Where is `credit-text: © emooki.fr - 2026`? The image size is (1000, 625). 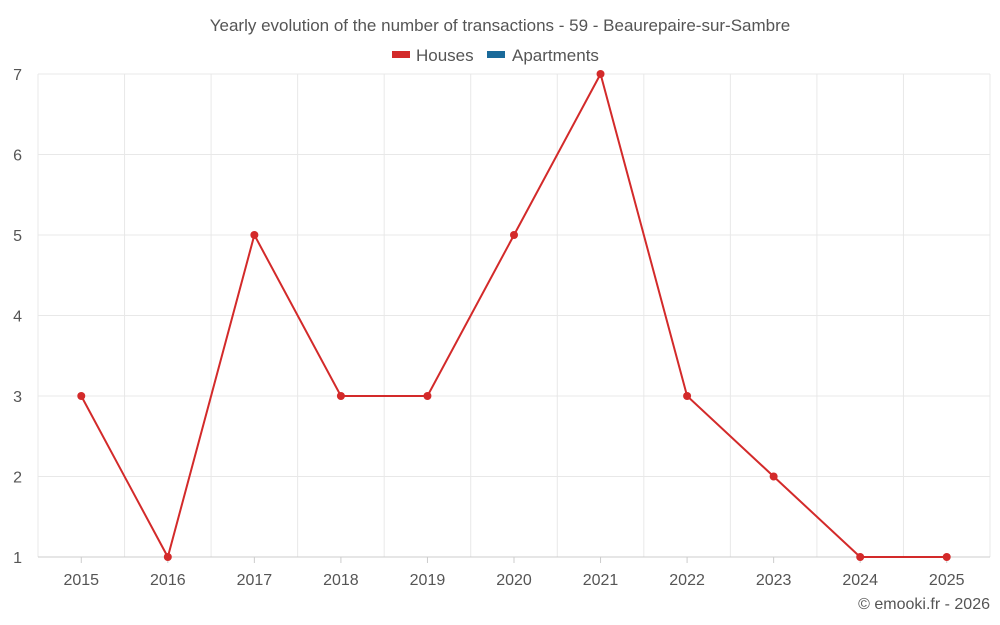
credit-text: © emooki.fr - 2026 is located at coordinates (924, 604).